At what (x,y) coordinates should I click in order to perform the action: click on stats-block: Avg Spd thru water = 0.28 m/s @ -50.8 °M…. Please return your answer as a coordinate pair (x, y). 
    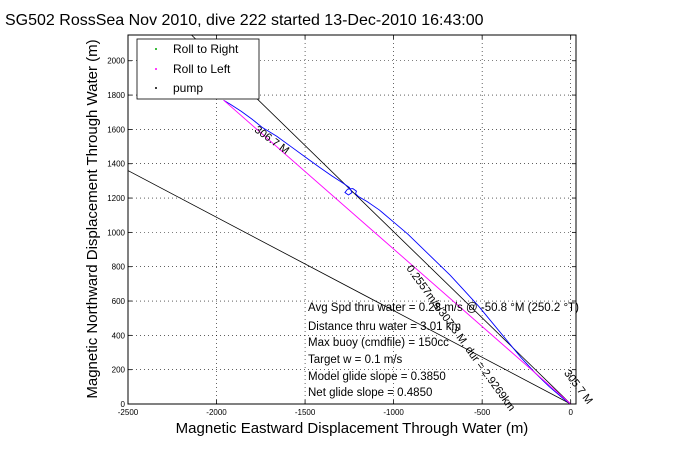
    Looking at the image, I should click on (443, 350).